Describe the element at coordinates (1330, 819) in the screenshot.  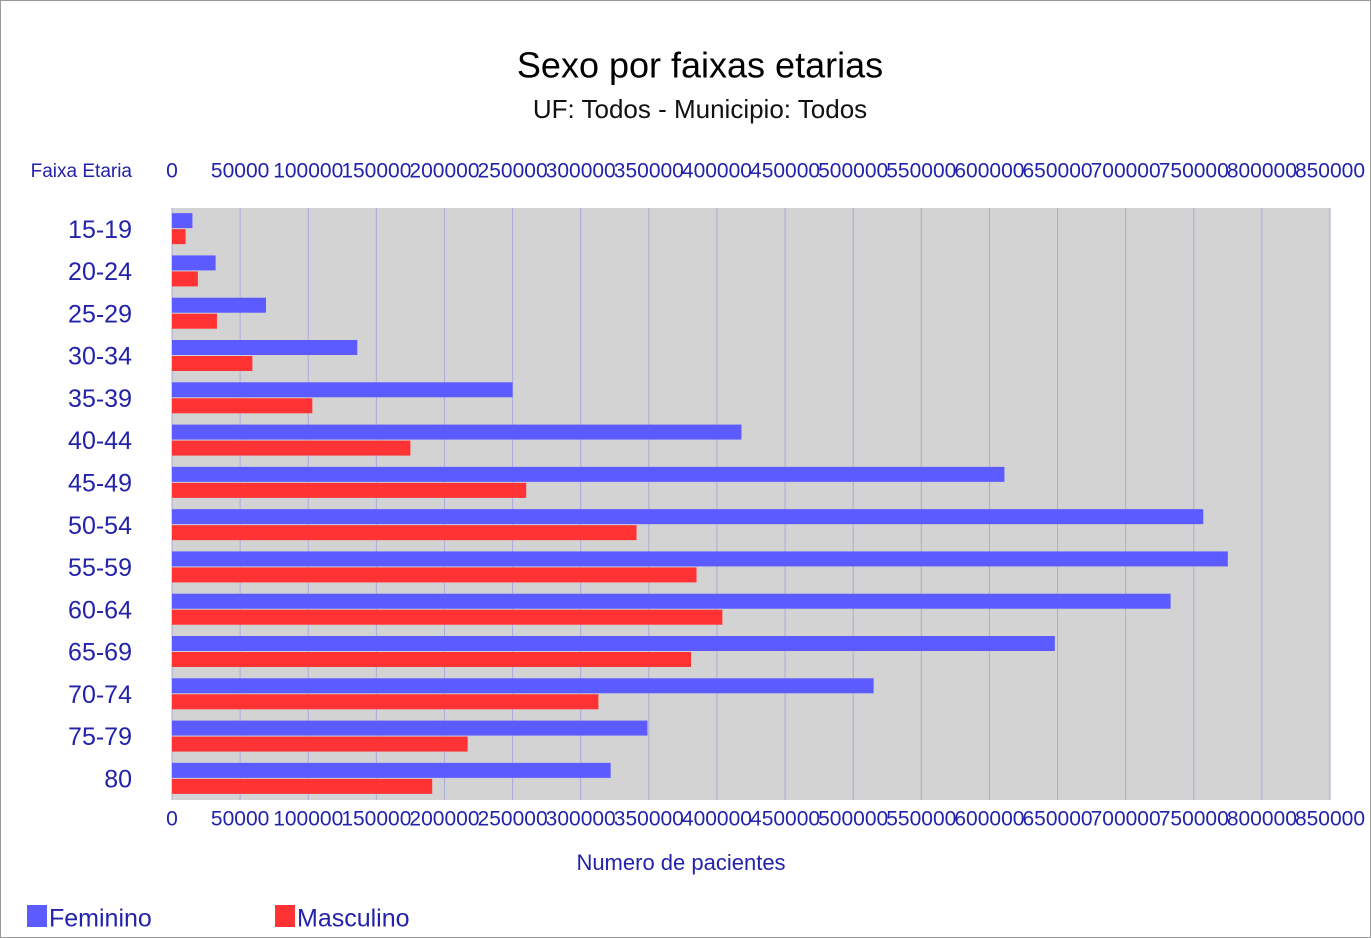
I see `x-tick-label-bottom: 850000` at that location.